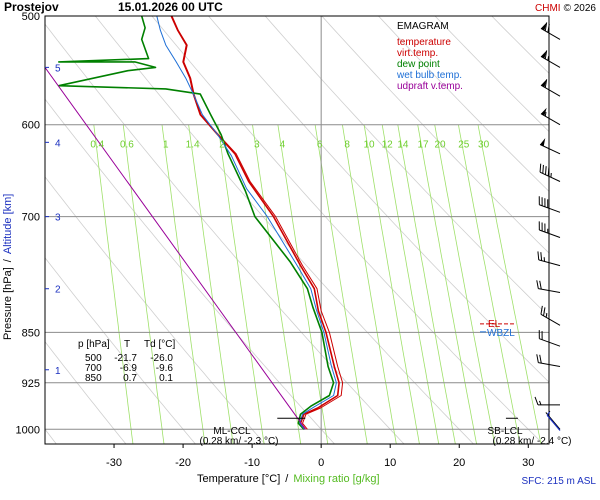 The image size is (600, 500). I want to click on mixing-ratio-label: 0.6, so click(127, 144).